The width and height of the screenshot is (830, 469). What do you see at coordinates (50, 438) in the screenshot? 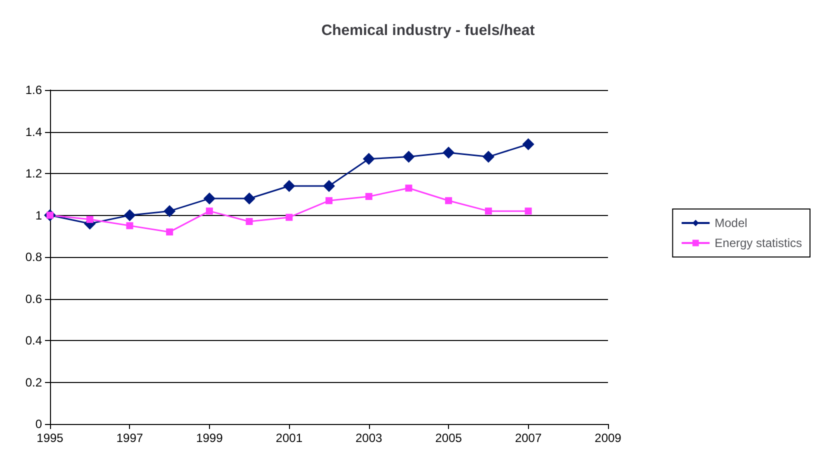
I see `x-tick-label: 1995` at bounding box center [50, 438].